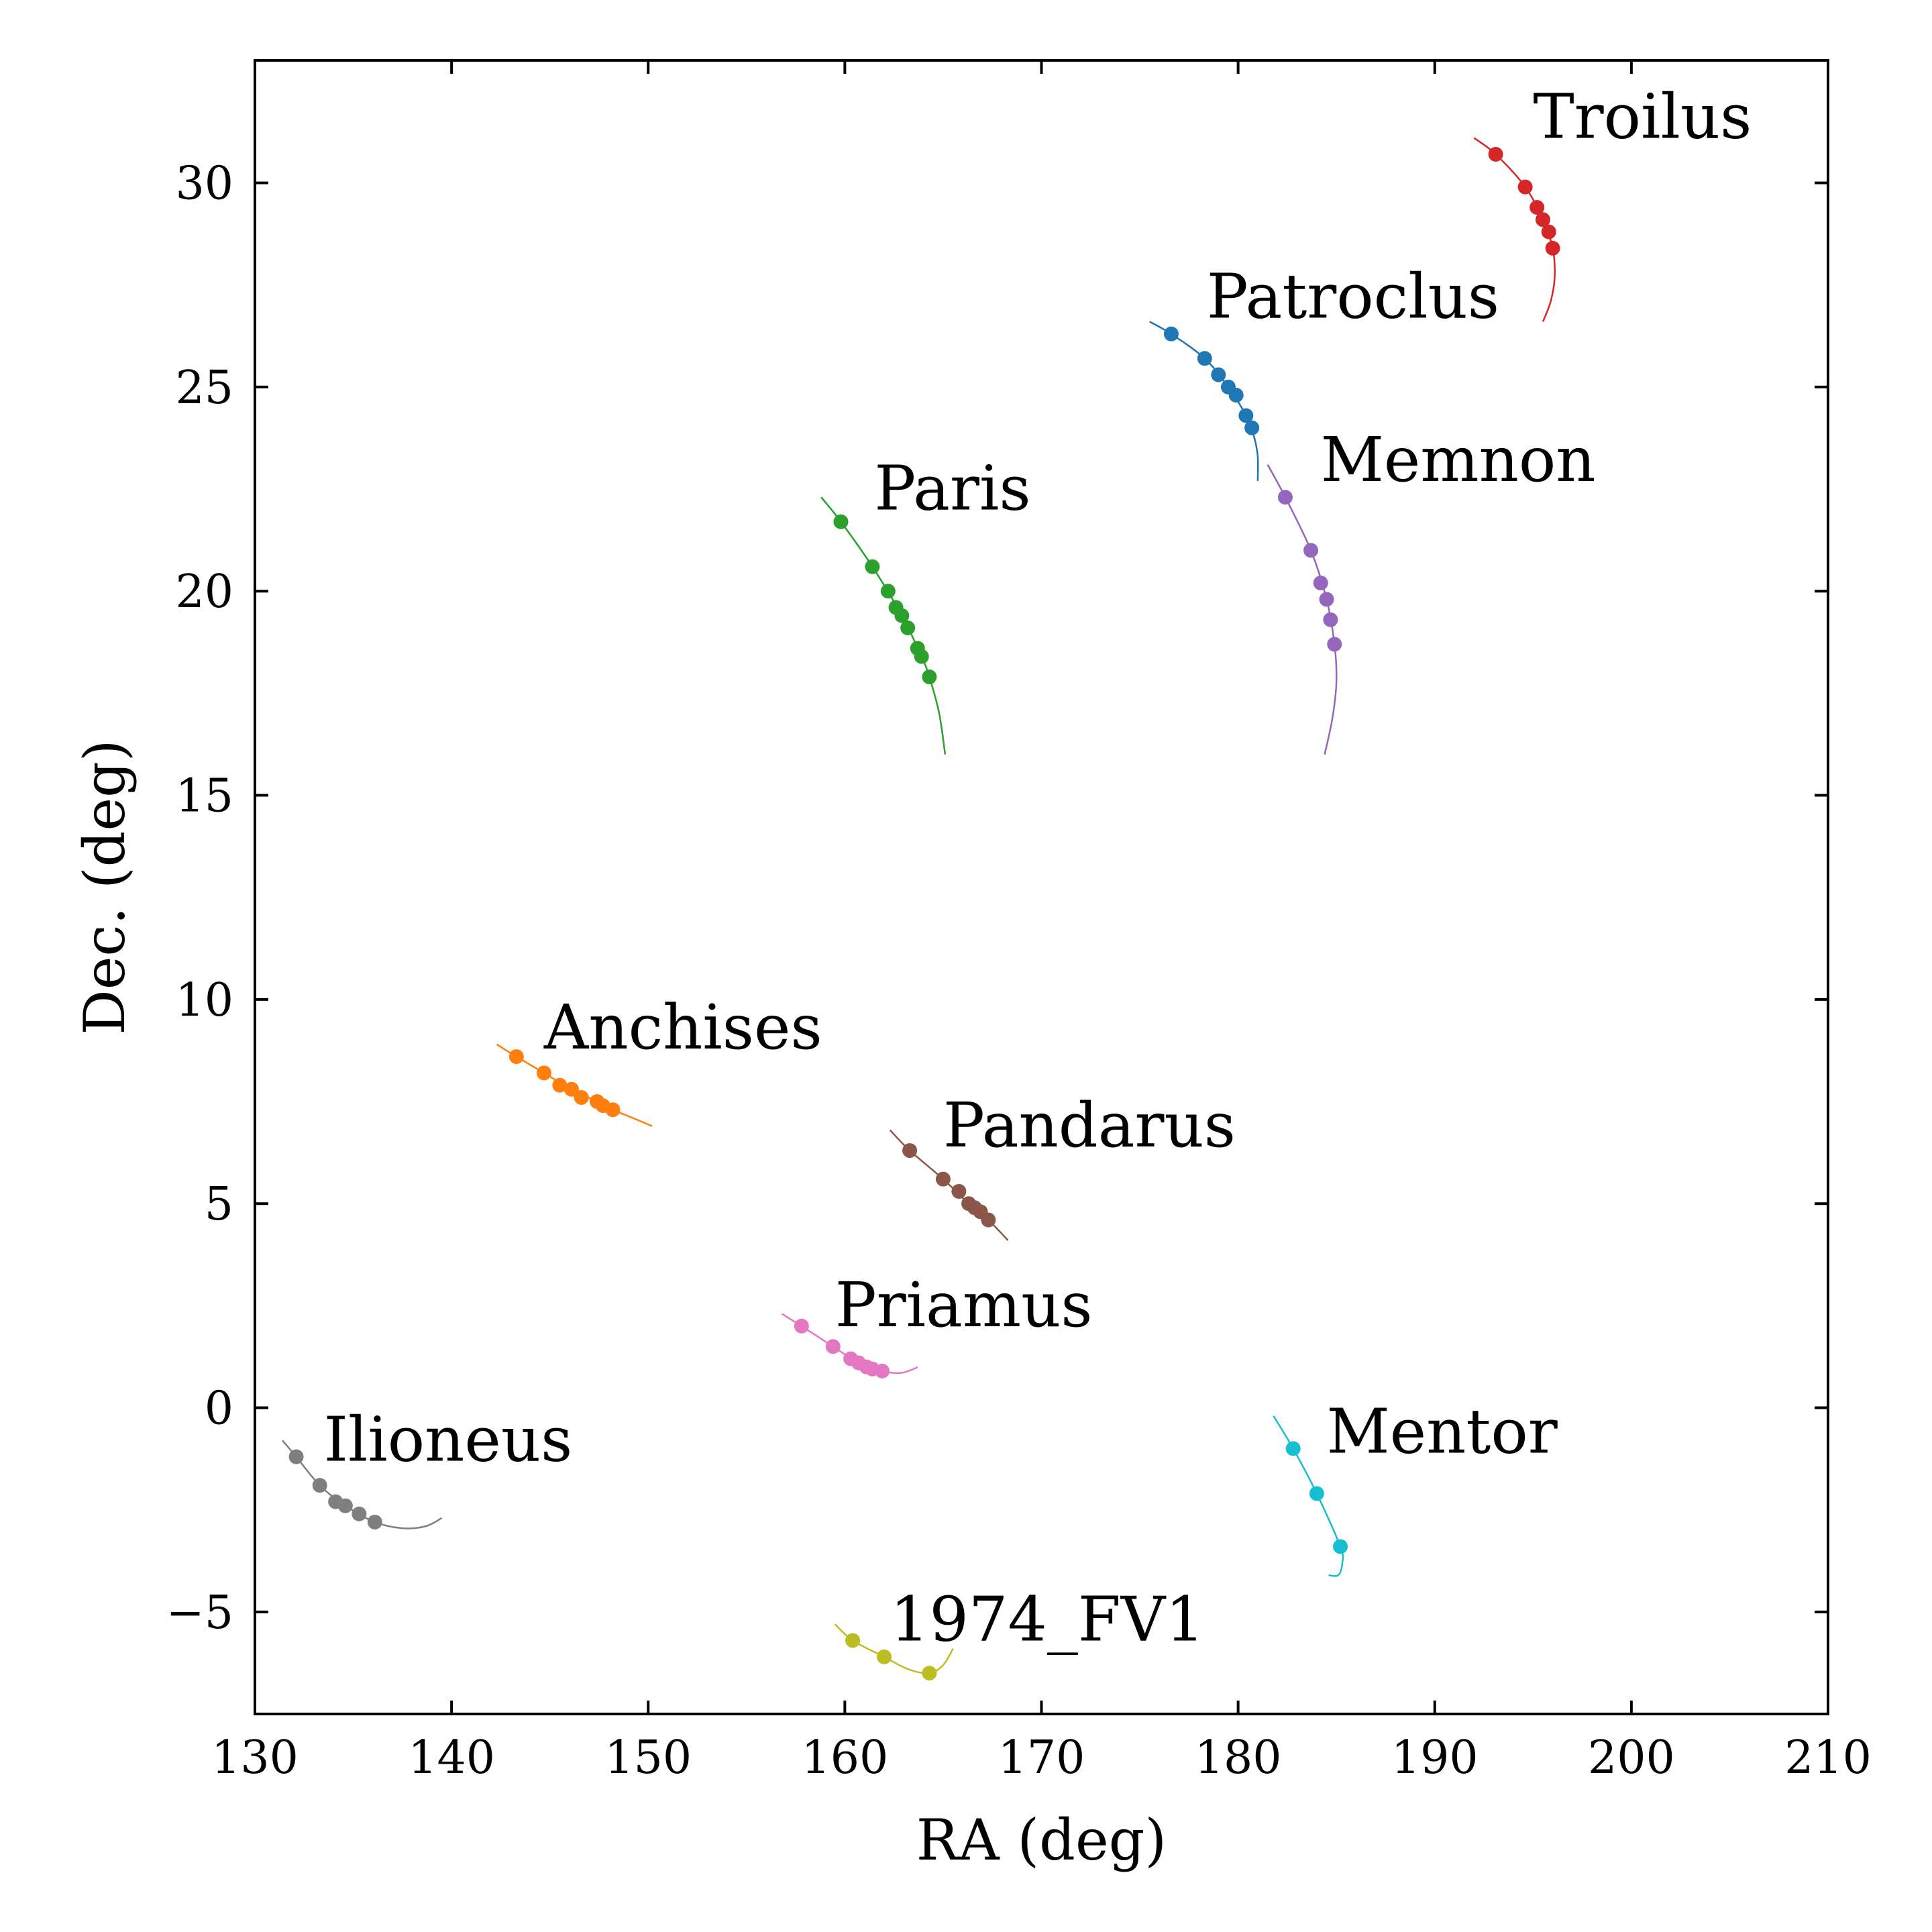  I want to click on x-tick-label: 160, so click(844, 1757).